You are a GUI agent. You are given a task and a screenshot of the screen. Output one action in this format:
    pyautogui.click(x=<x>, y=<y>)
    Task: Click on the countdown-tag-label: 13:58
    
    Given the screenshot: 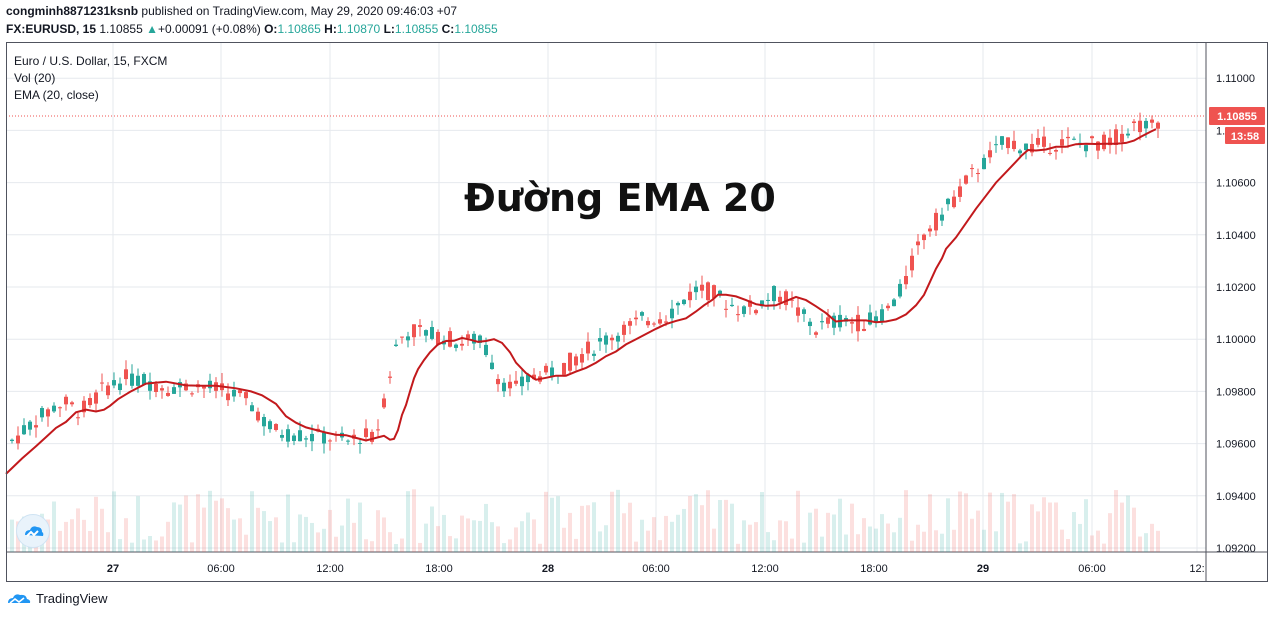 What is the action you would take?
    pyautogui.click(x=1245, y=137)
    